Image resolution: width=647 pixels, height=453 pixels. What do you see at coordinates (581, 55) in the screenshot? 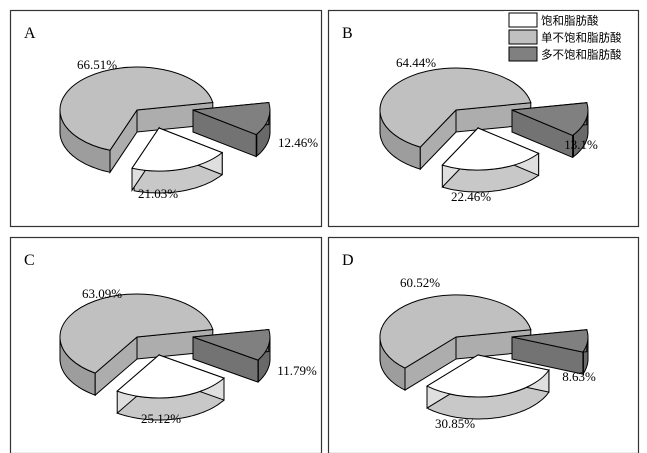
I see `legend-label: 多不饱和脂肪酸` at bounding box center [581, 55].